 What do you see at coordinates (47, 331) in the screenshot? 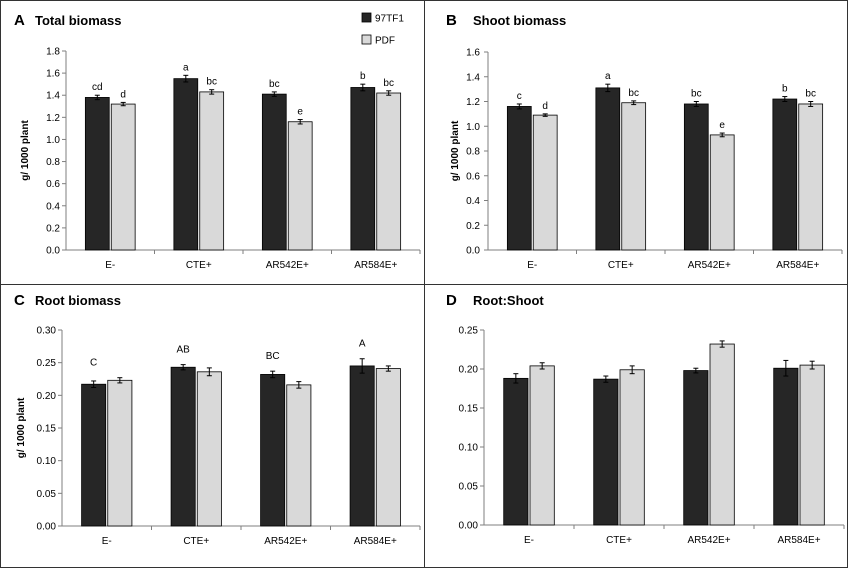
I see `y-tick-label: 0.30` at bounding box center [47, 331].